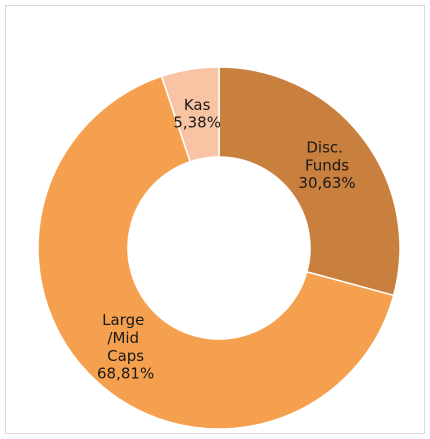  What do you see at coordinates (197, 104) in the screenshot?
I see `slice-label: Kas` at bounding box center [197, 104].